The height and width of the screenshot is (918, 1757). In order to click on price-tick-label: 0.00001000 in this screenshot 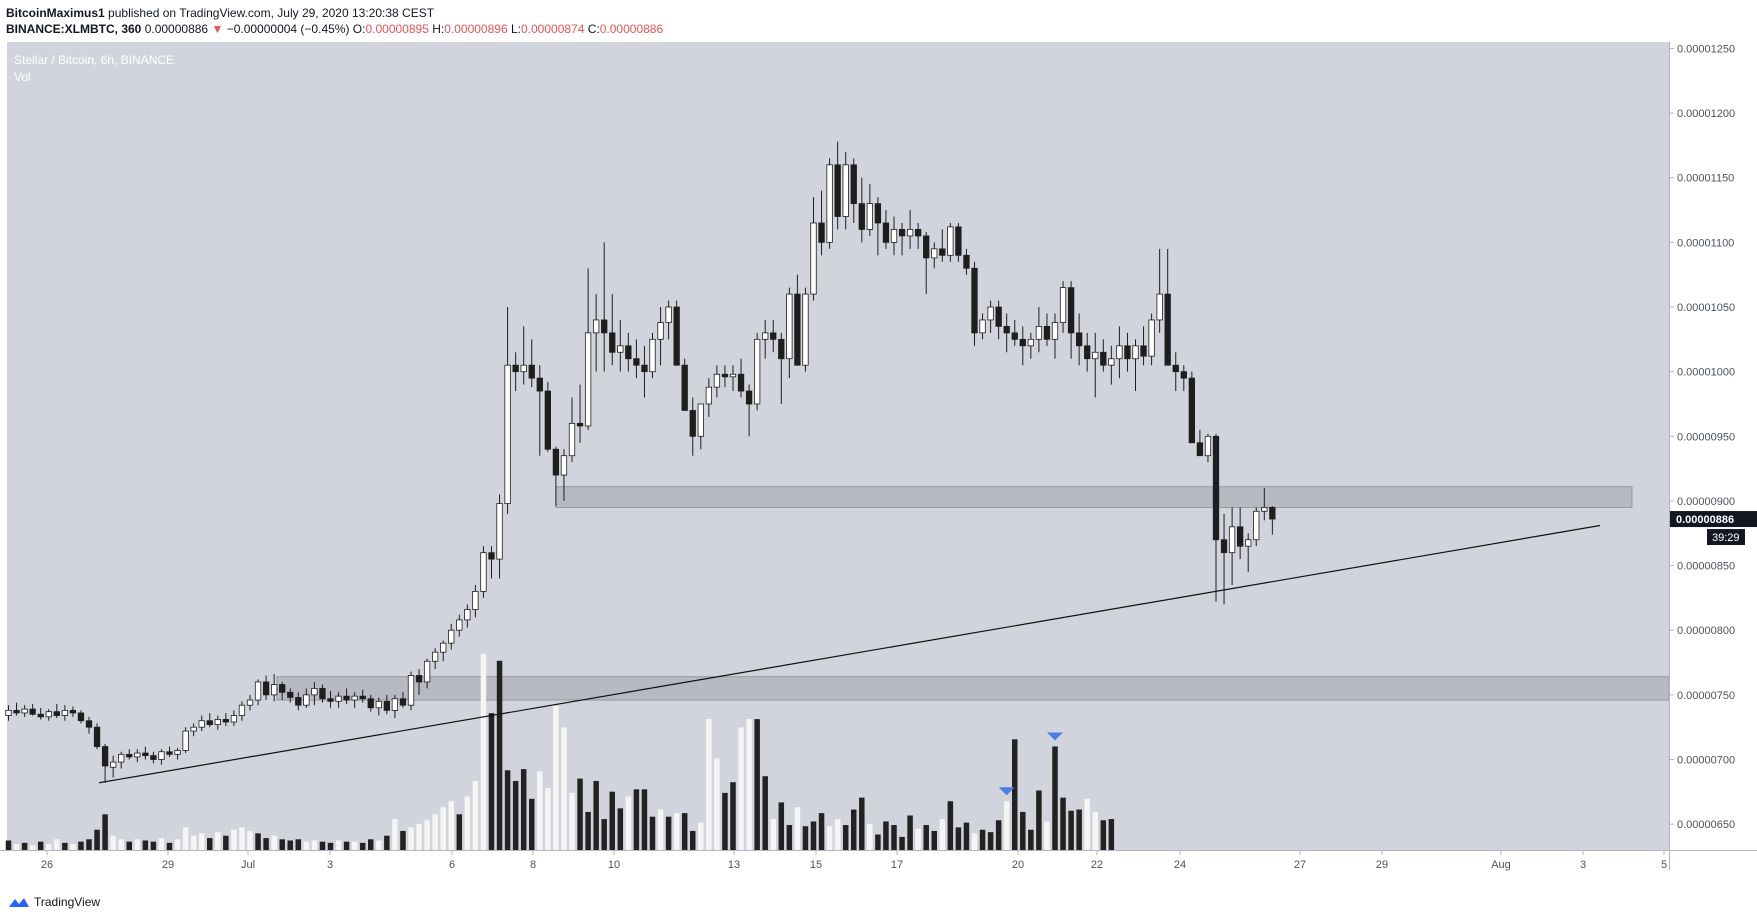, I will do `click(1706, 373)`.